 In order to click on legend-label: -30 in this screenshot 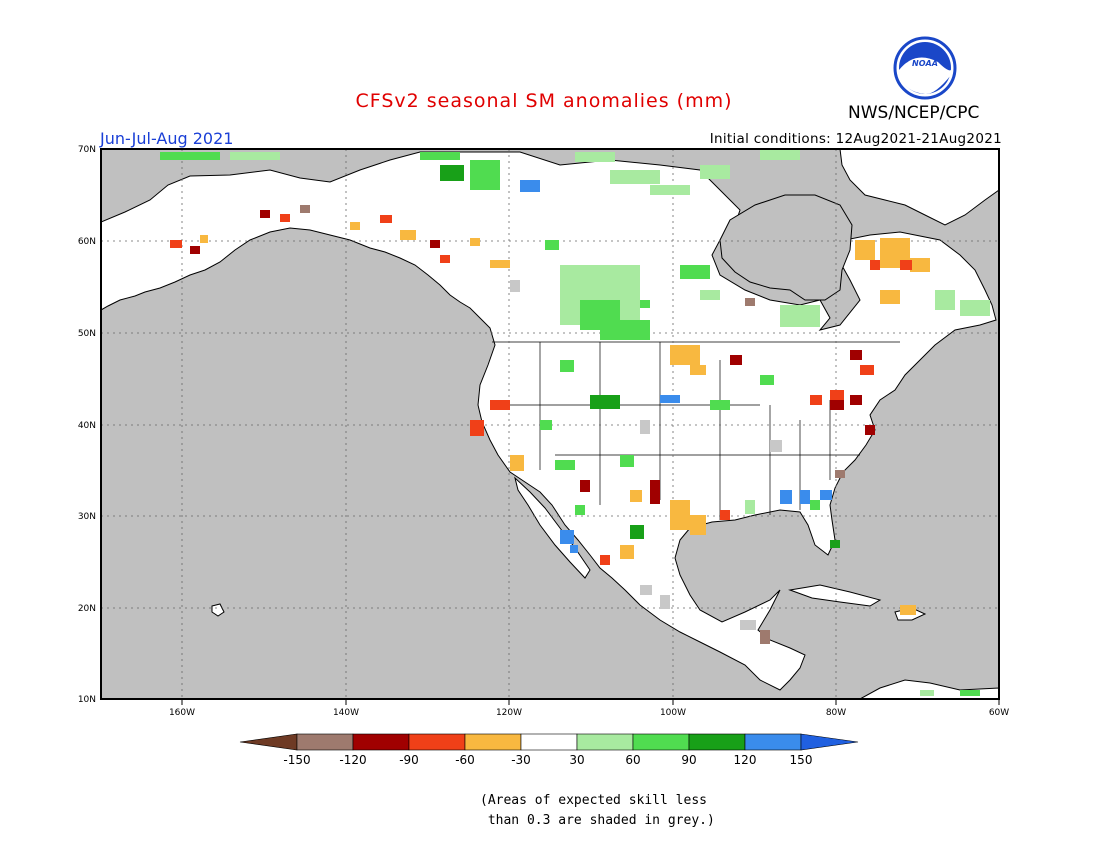, I will do `click(521, 760)`.